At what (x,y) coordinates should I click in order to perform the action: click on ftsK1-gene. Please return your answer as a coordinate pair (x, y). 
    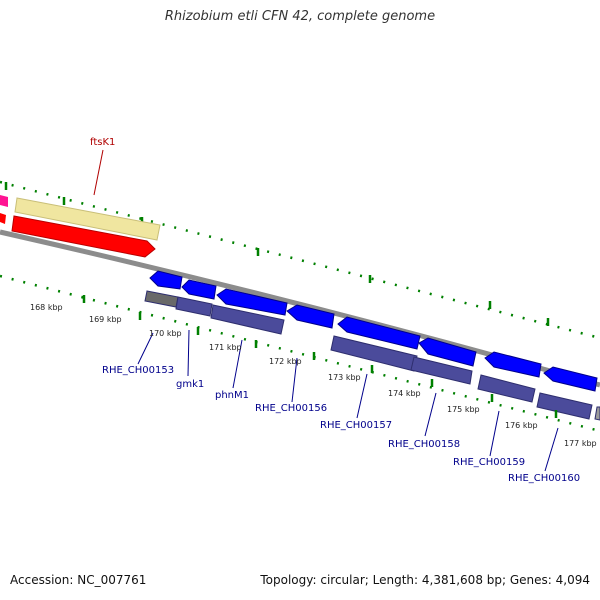
    Looking at the image, I should click on (87, 219).